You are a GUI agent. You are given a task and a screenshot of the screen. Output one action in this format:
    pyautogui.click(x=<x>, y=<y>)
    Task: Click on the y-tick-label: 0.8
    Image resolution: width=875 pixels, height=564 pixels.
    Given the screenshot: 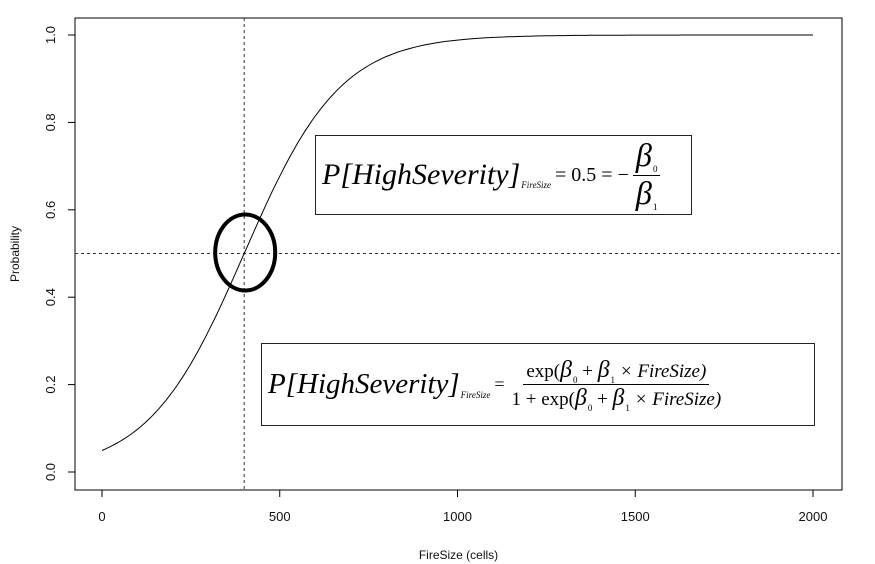 What is the action you would take?
    pyautogui.click(x=50, y=122)
    